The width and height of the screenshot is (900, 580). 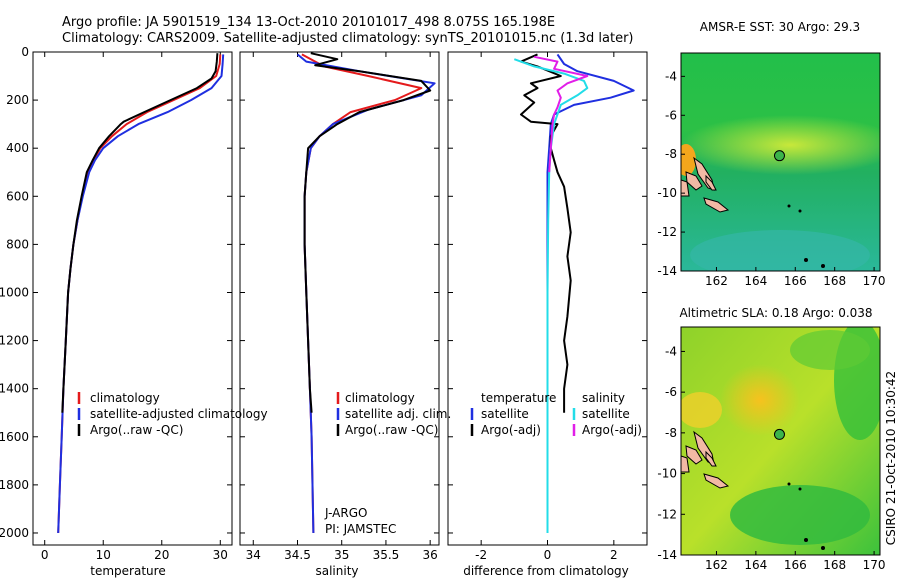 What do you see at coordinates (511, 430) in the screenshot?
I see `legend-temp-argo-label: Argo(-adj)` at bounding box center [511, 430].